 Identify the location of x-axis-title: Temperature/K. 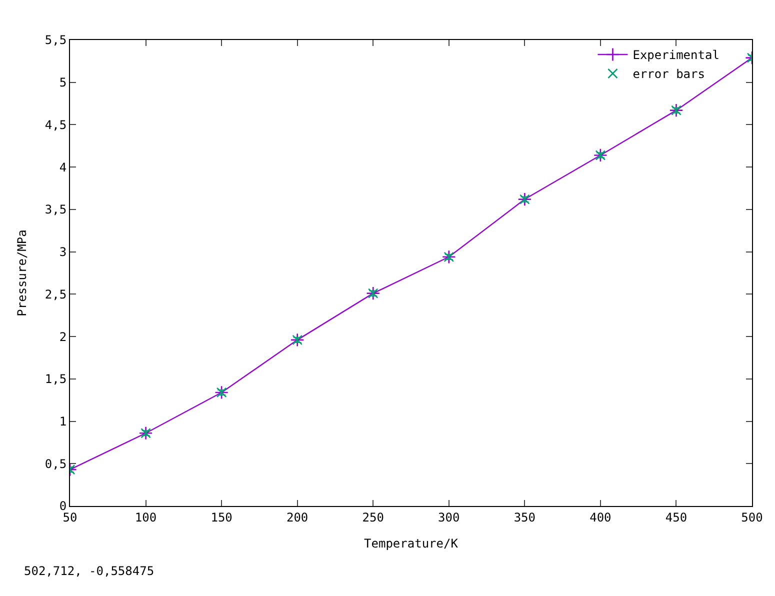
(411, 543).